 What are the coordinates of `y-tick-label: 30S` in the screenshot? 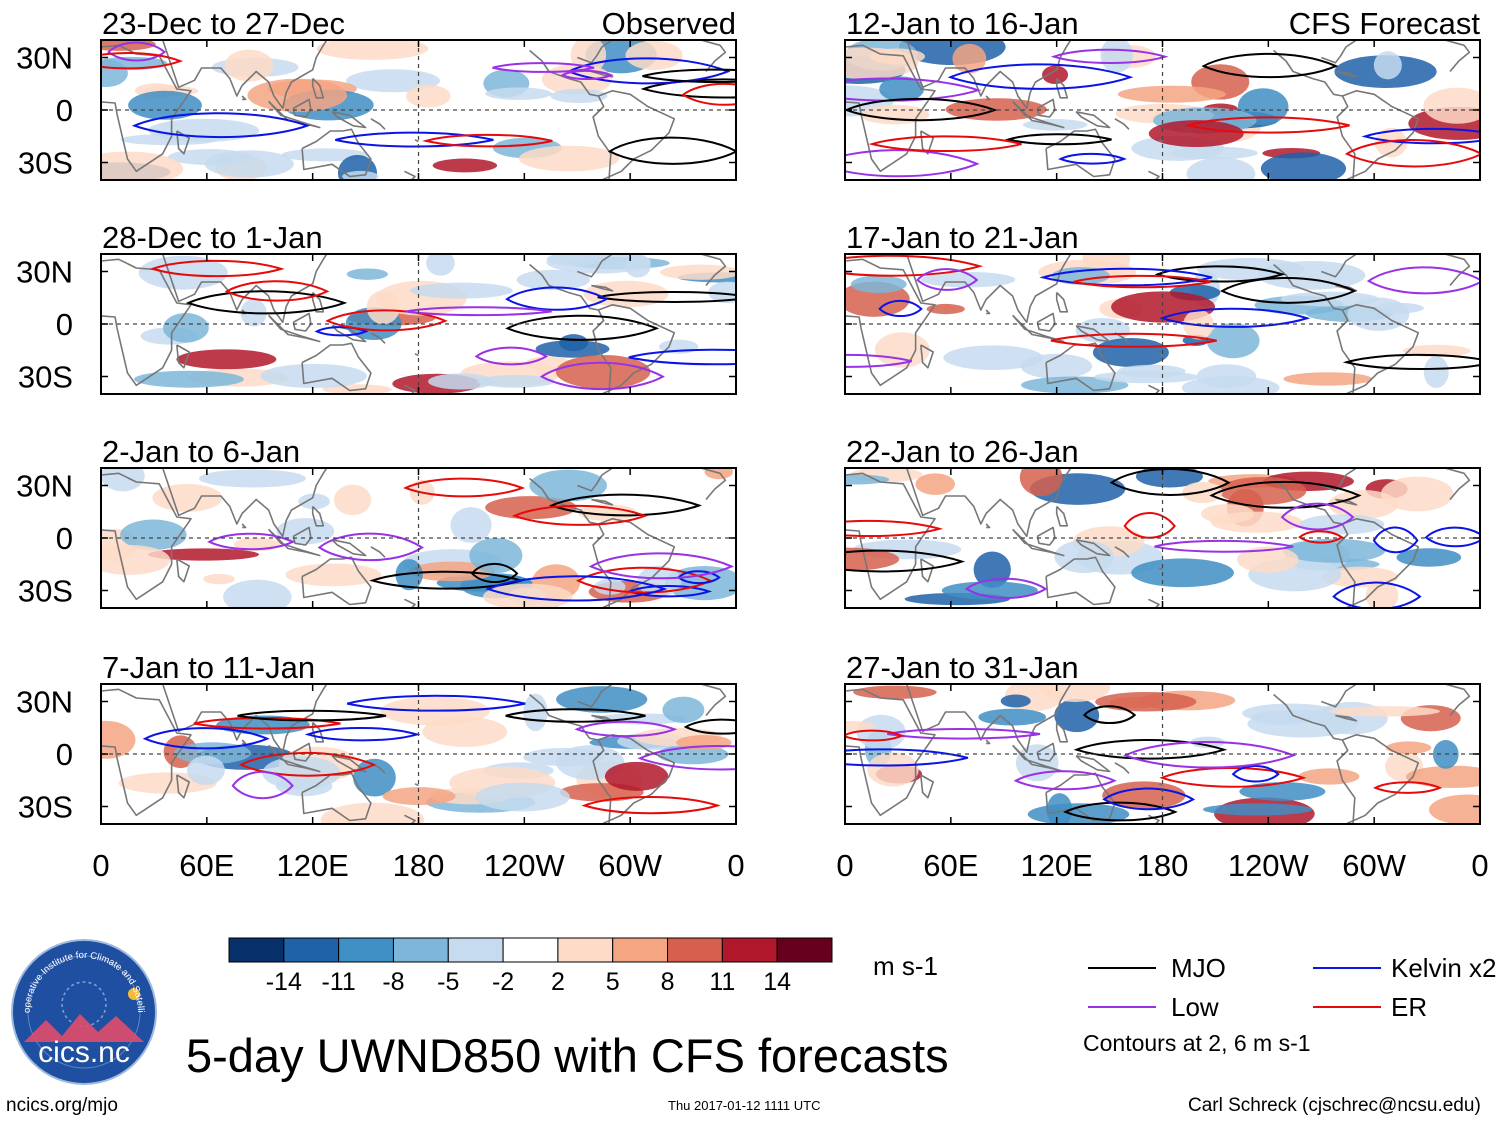 It's located at (45, 807).